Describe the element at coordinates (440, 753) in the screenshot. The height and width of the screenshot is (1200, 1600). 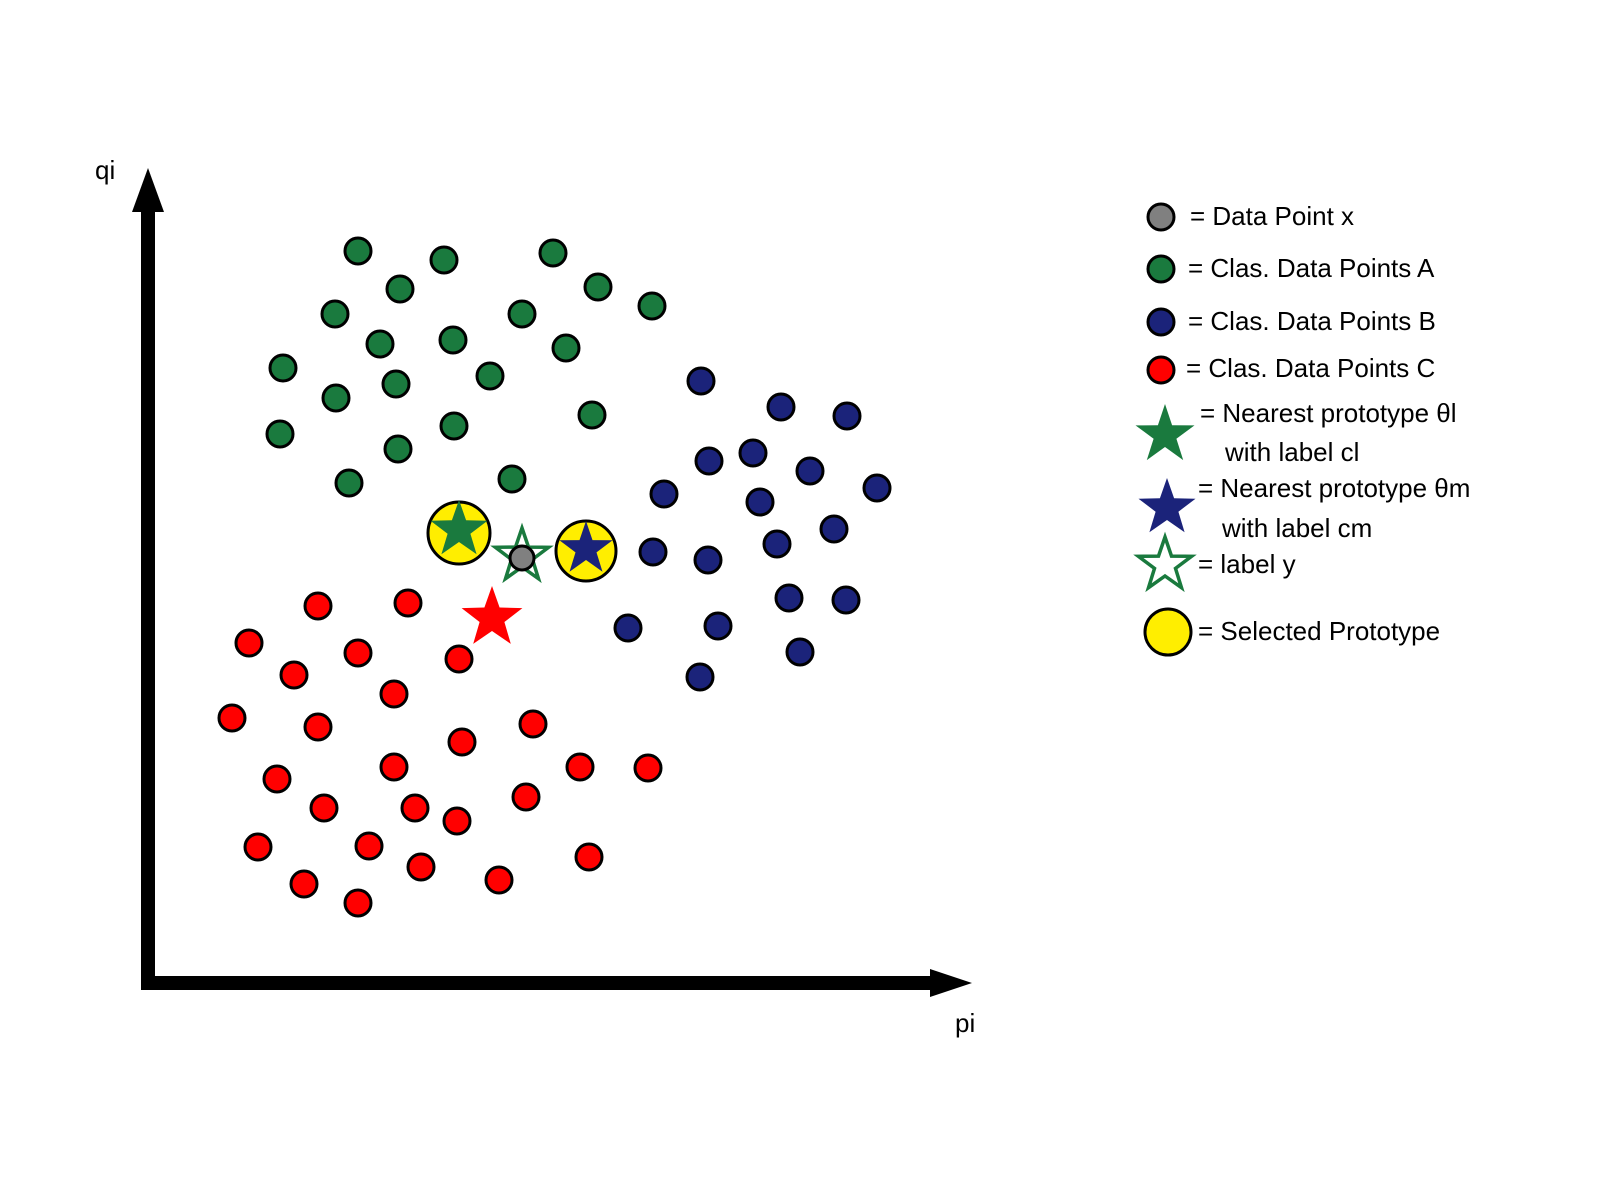
I see `class-c-points` at that location.